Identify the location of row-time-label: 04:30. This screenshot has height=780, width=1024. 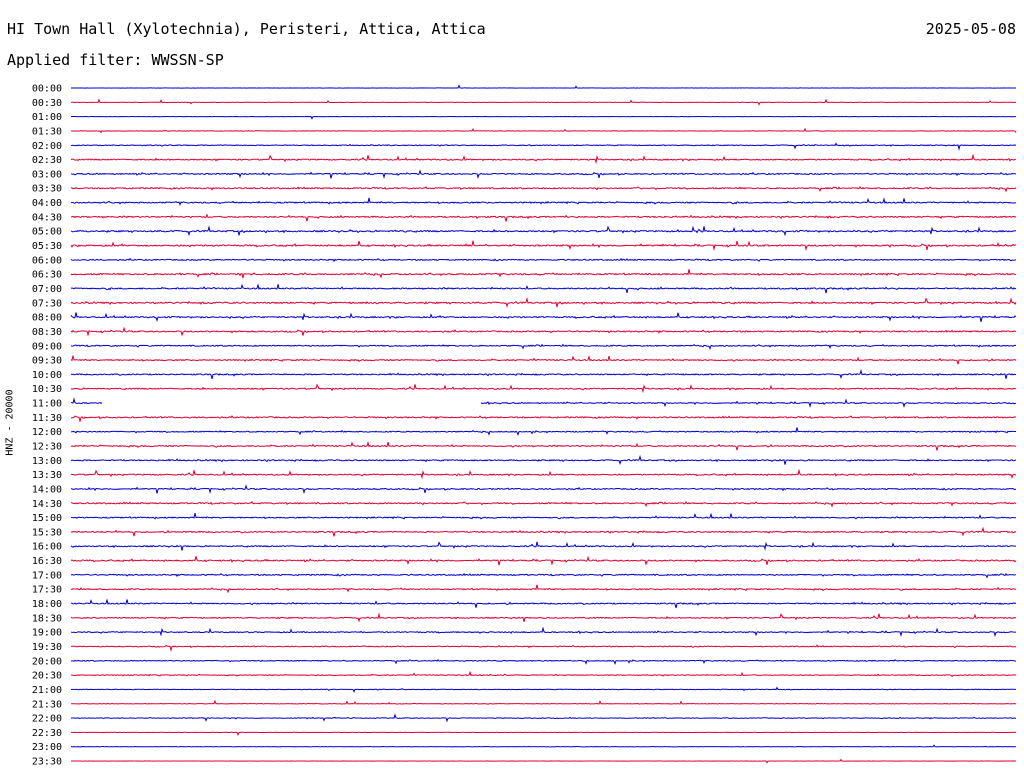
(47, 217).